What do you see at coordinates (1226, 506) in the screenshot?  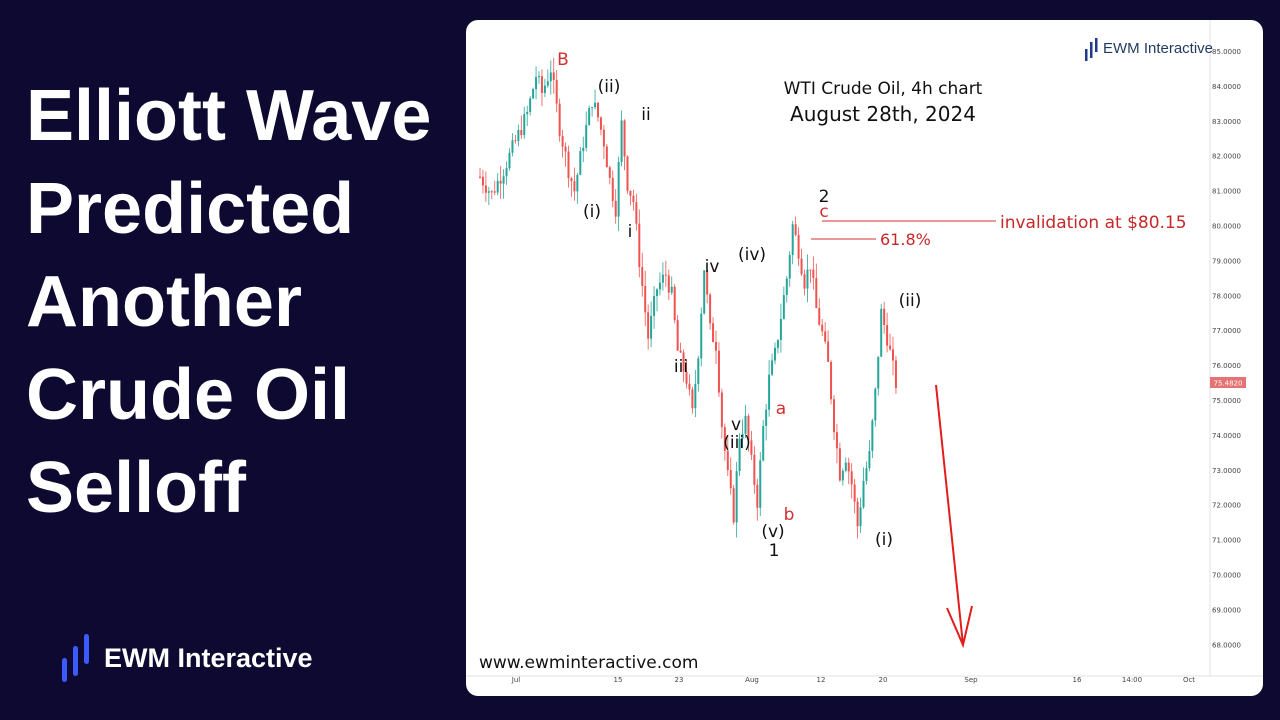 I see `y-tick-label: 72.0000` at bounding box center [1226, 506].